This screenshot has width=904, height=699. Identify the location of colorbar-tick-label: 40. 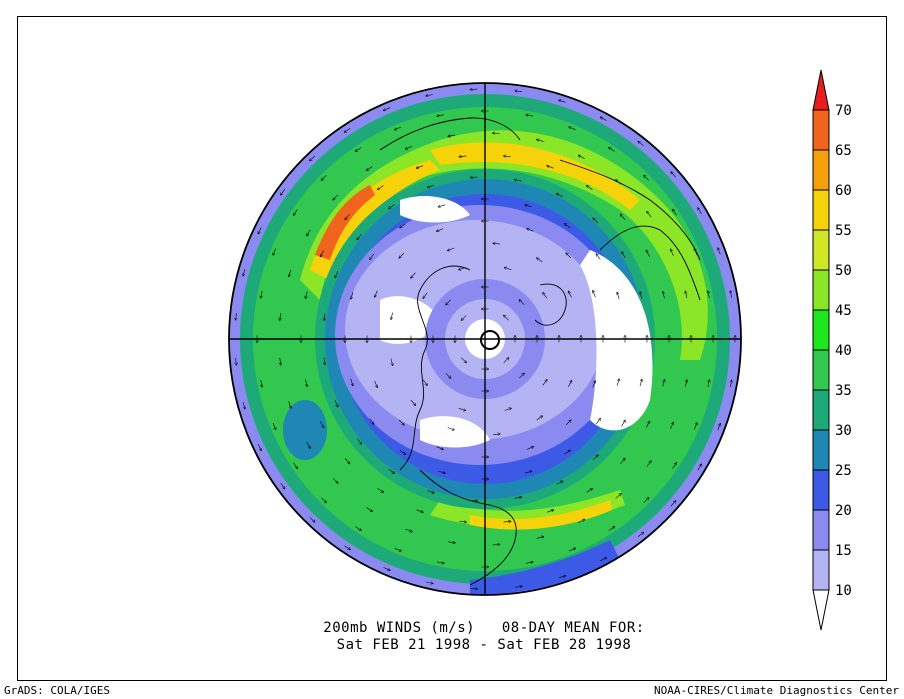
(843, 351).